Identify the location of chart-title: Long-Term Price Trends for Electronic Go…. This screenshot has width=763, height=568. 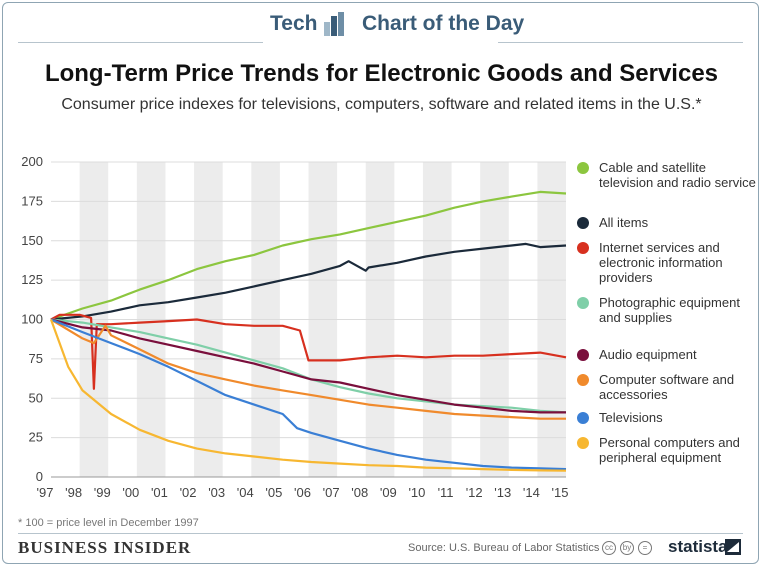
(381, 73).